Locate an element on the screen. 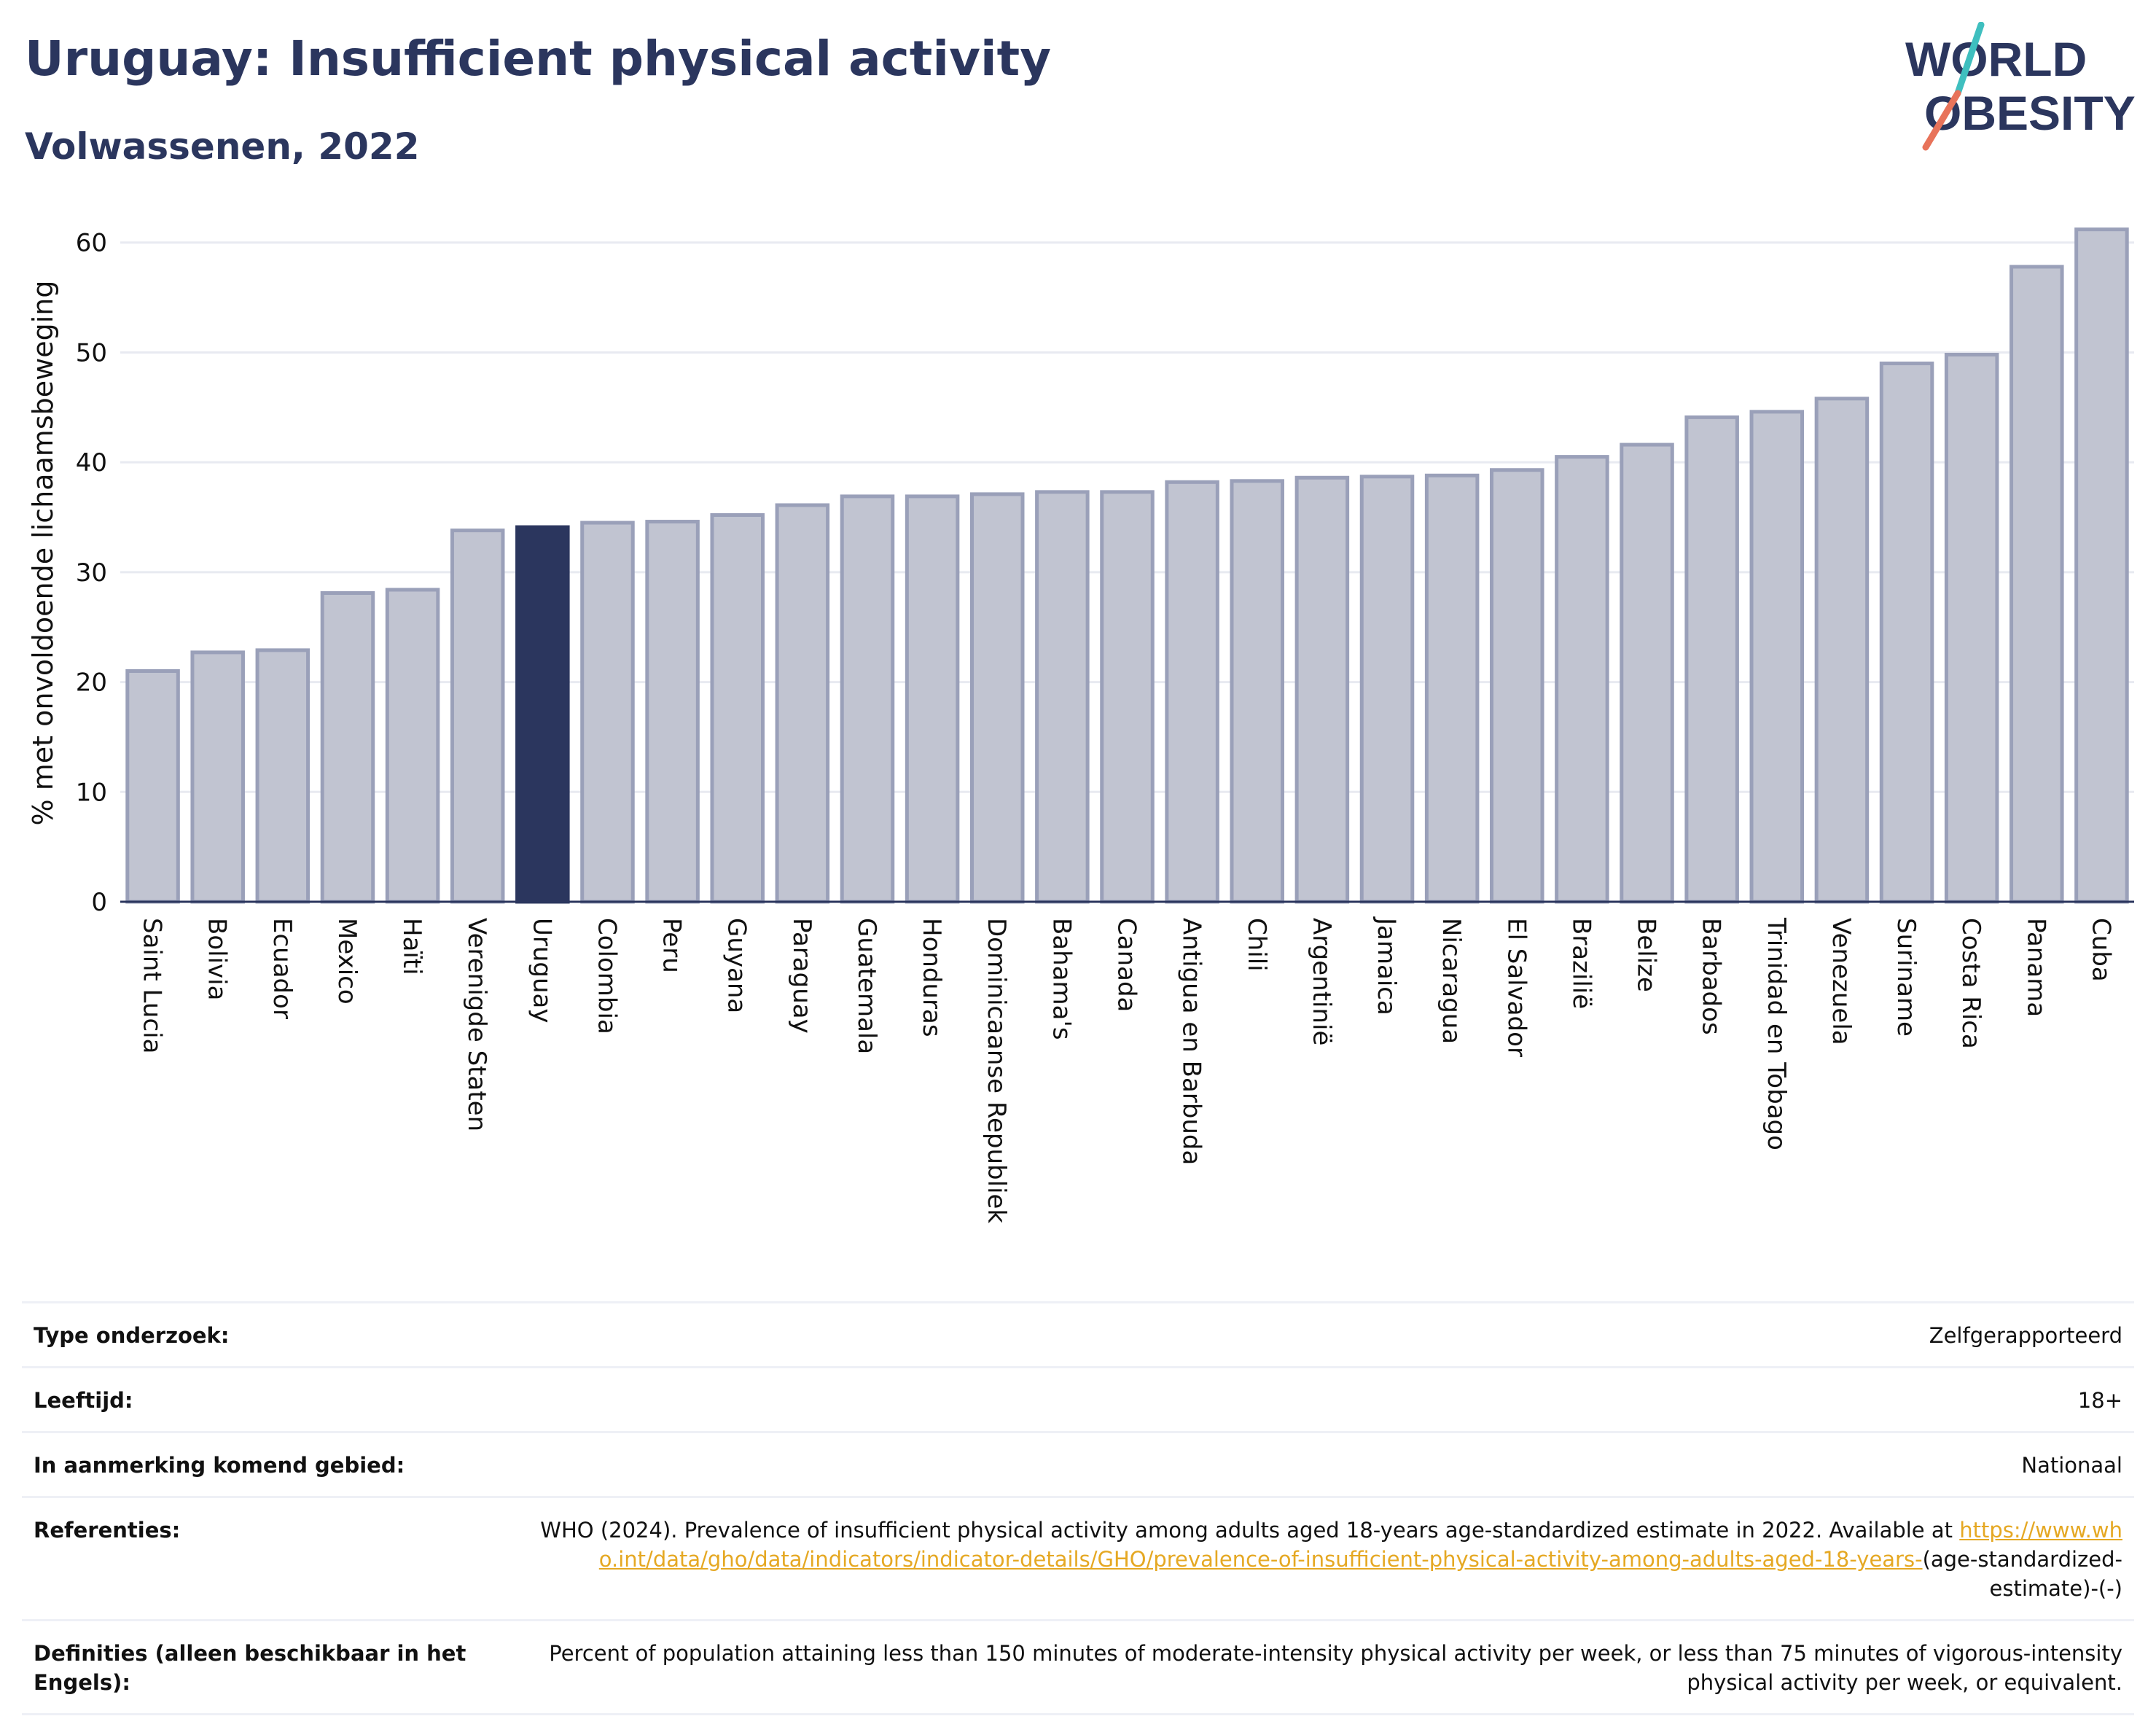 This screenshot has height=1735, width=2156. references-suffix: (age-standardized-estimate)-(-) is located at coordinates (2022, 1574).